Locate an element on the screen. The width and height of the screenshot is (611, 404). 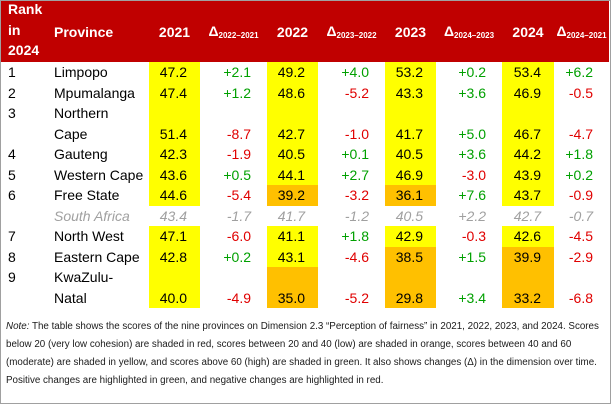
score-2022-cell: 44.1 is located at coordinates (292, 174).